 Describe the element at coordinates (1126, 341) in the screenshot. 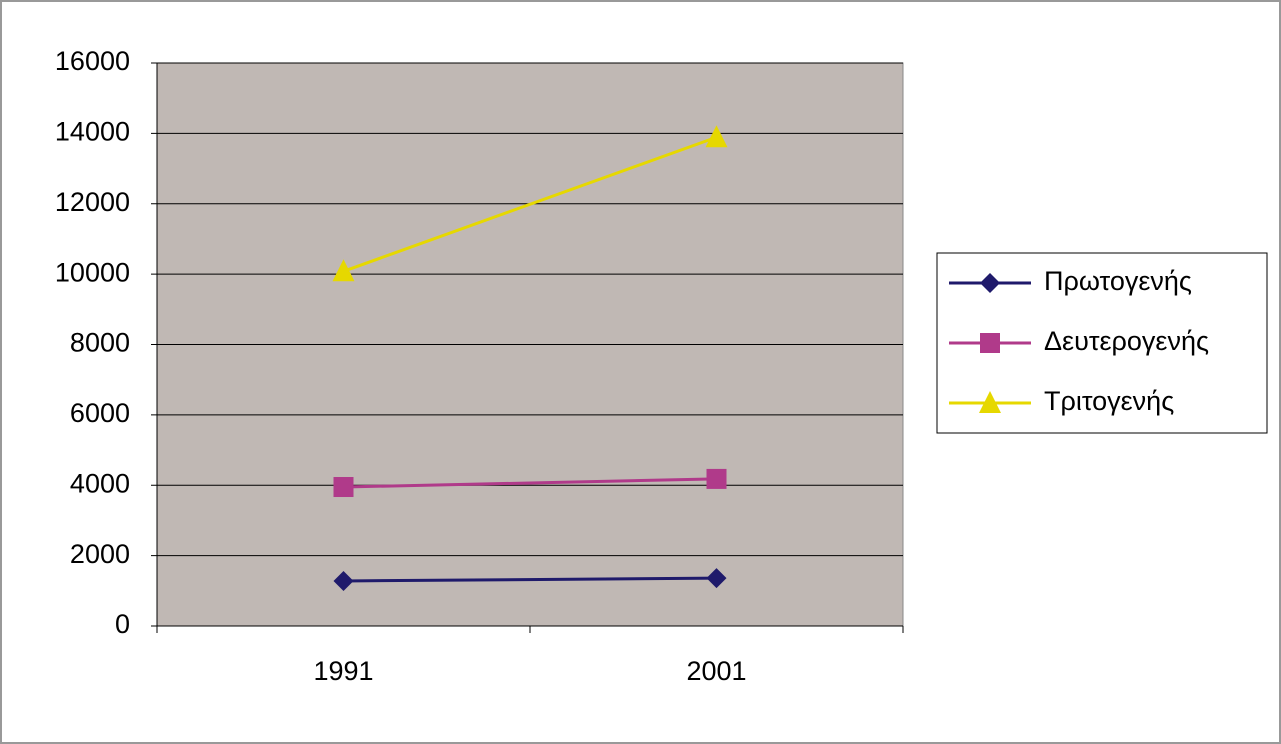

I see `legend-label: Δευτερογενής` at that location.